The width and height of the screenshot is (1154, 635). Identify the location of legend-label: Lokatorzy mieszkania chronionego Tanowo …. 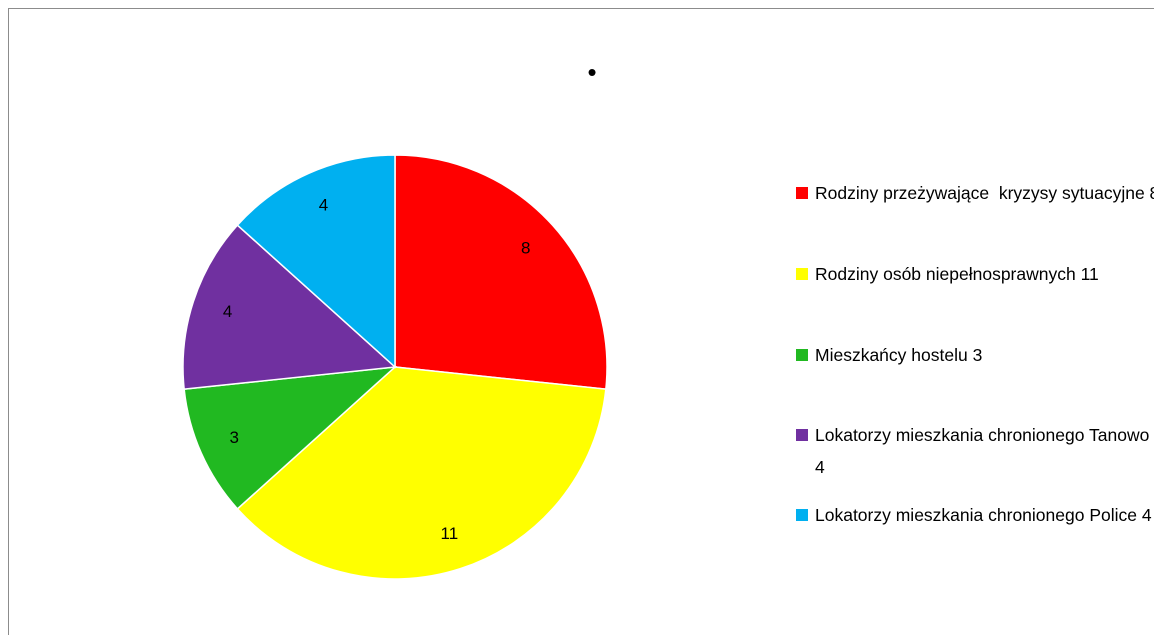
(982, 451).